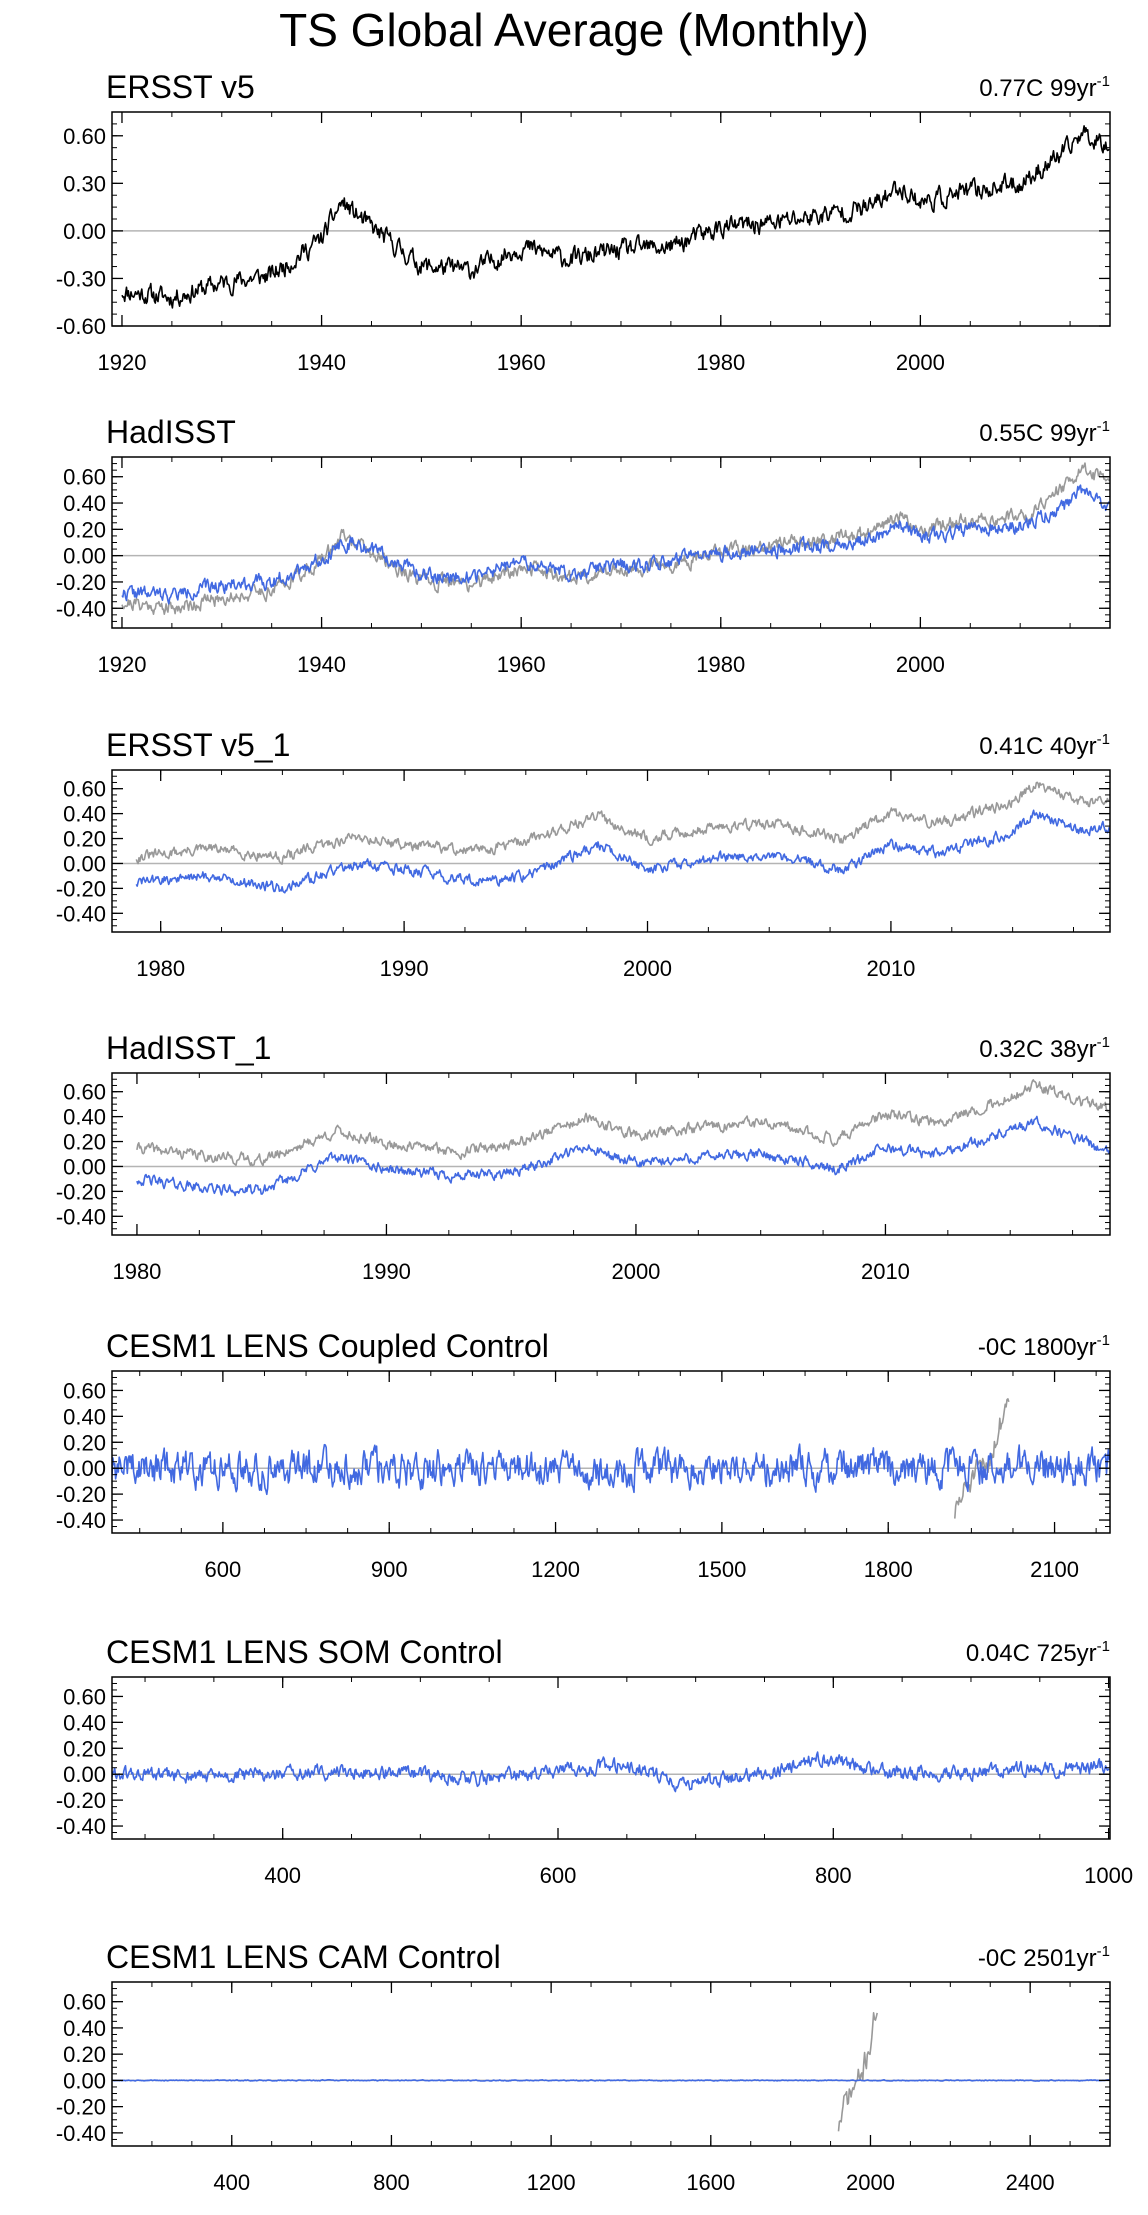 The image size is (1148, 2215). Describe the element at coordinates (558, 1875) in the screenshot. I see `x-tick-label: 600` at that location.